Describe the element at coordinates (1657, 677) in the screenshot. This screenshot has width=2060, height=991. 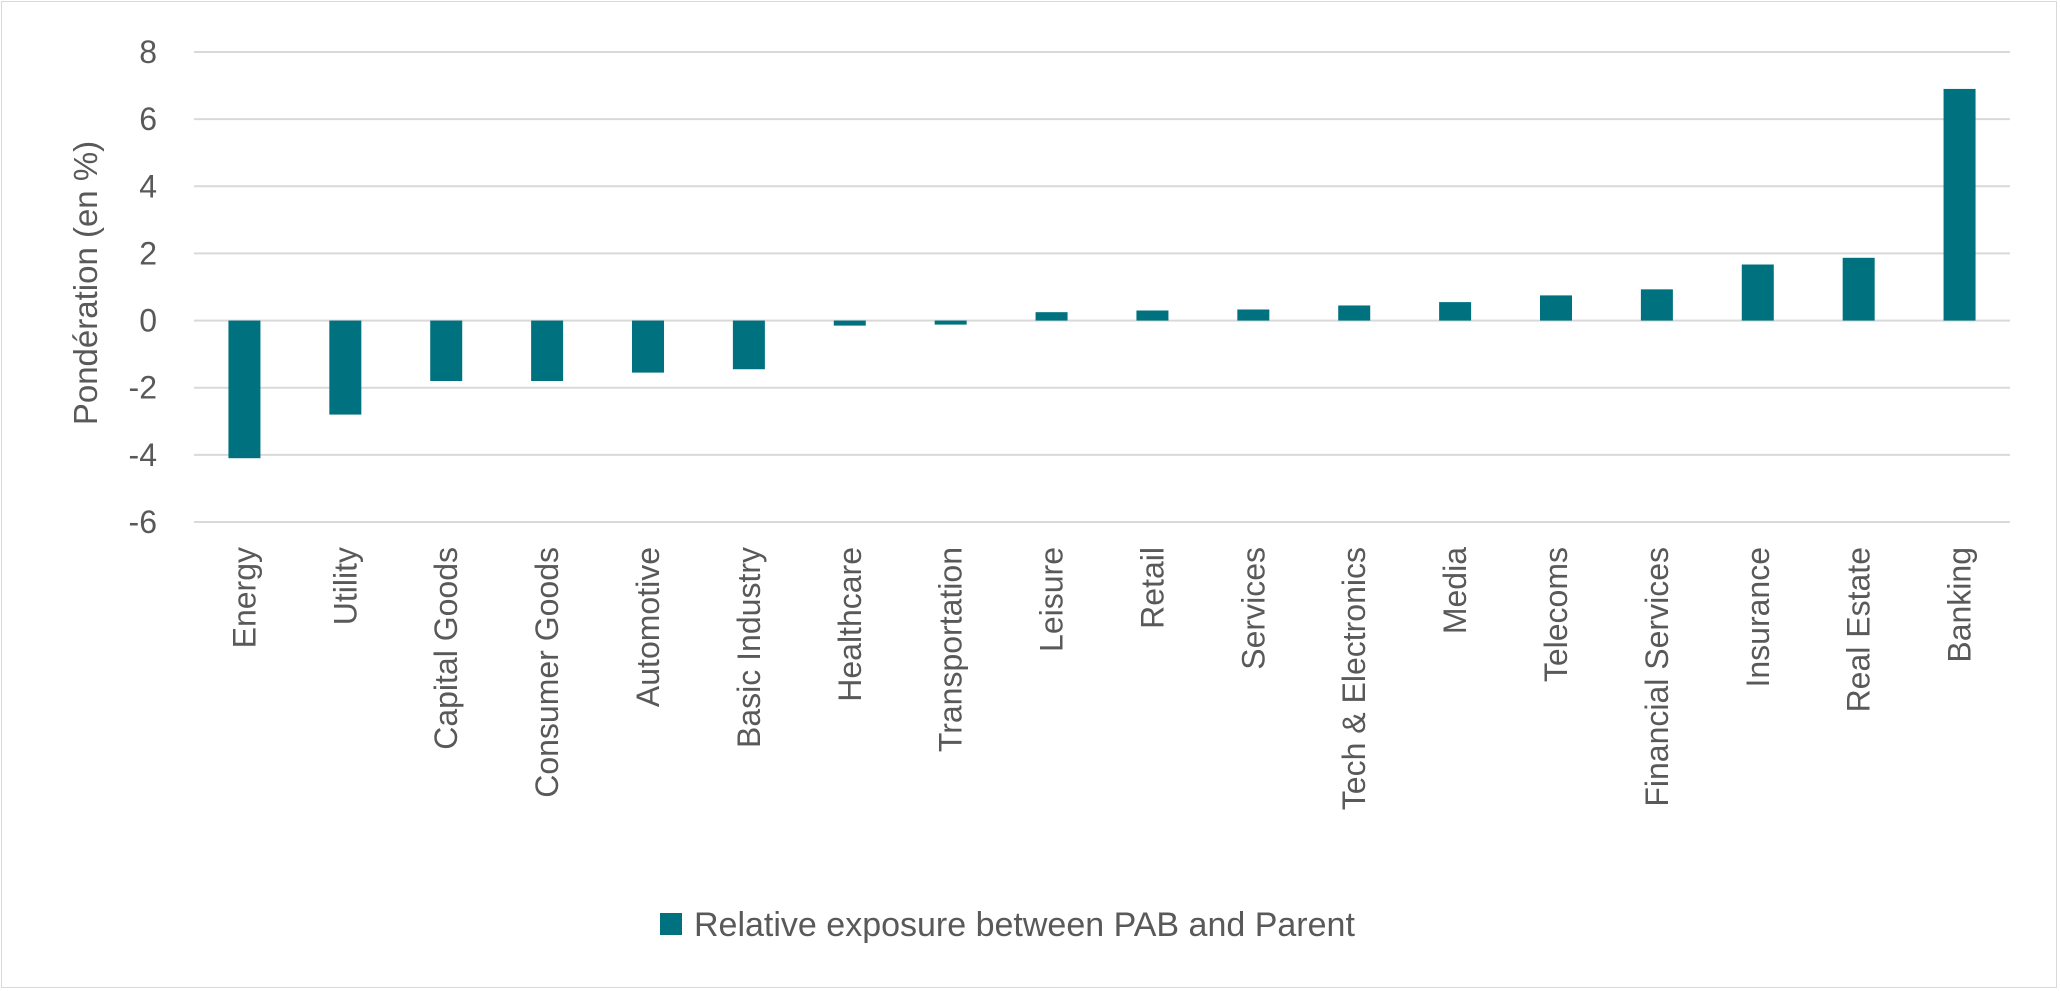
I see `x-tick-label: Financial Services` at that location.